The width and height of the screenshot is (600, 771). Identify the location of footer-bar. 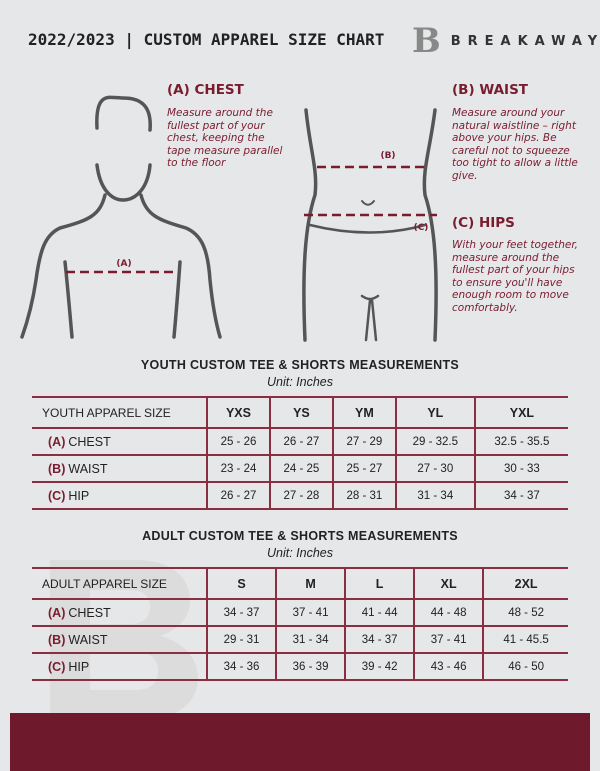
(300, 742).